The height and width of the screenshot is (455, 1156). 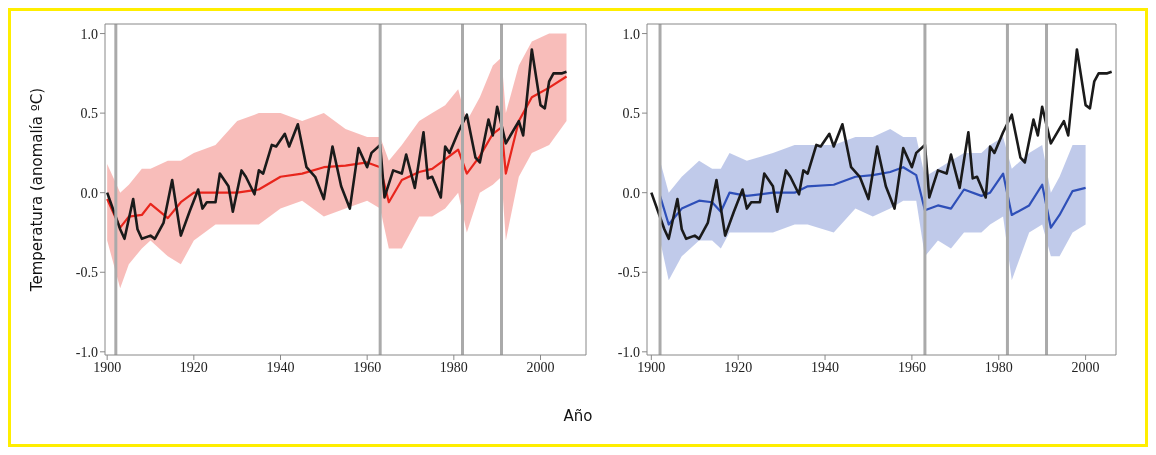 What do you see at coordinates (37, 190) in the screenshot?
I see `y-axis-title: Temperatura (anomalía ºC)` at bounding box center [37, 190].